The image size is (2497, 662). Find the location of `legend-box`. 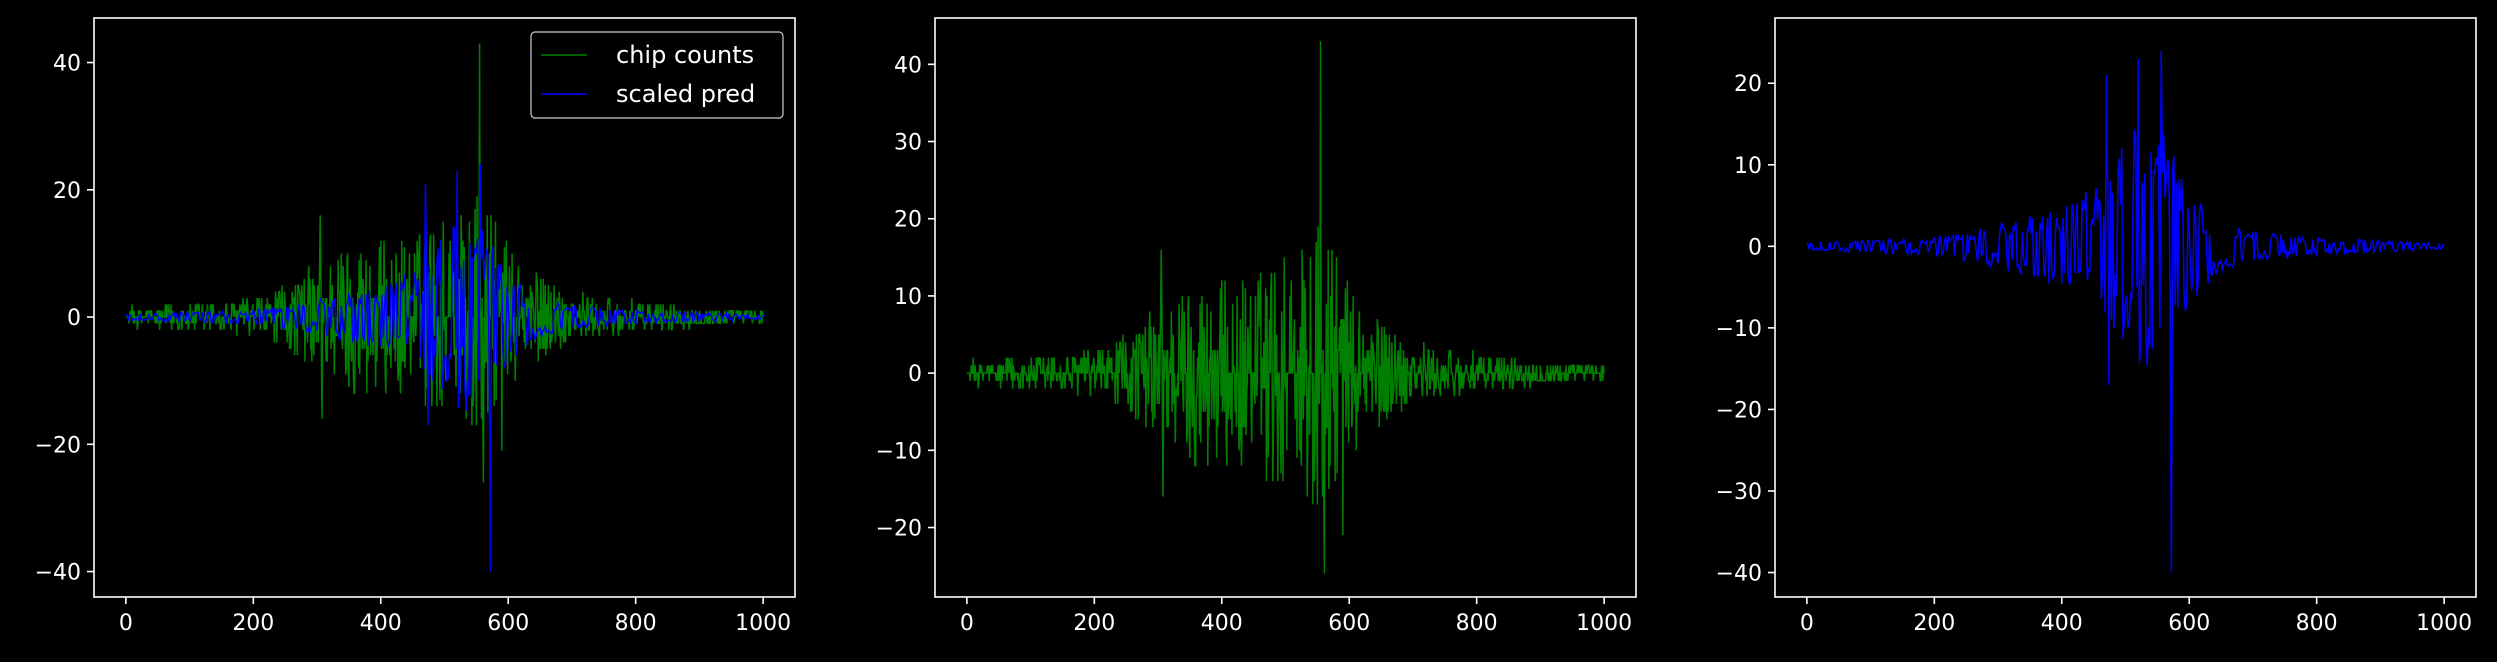

legend-box is located at coordinates (657, 75).